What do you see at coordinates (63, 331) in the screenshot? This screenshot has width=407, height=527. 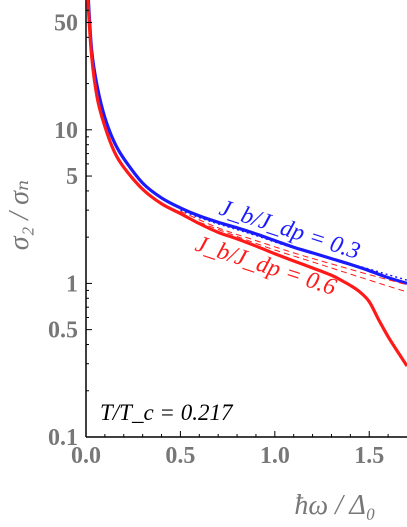 I see `y-tick-label: 0.5` at bounding box center [63, 331].